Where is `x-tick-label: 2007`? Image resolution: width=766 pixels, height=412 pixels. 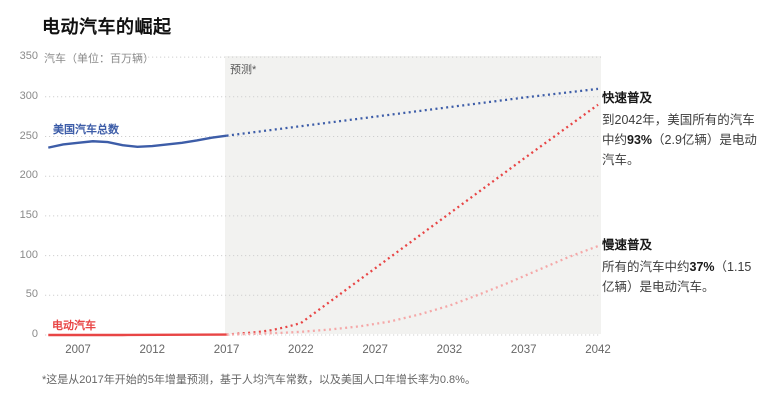
x-tick-label: 2007 is located at coordinates (78, 350).